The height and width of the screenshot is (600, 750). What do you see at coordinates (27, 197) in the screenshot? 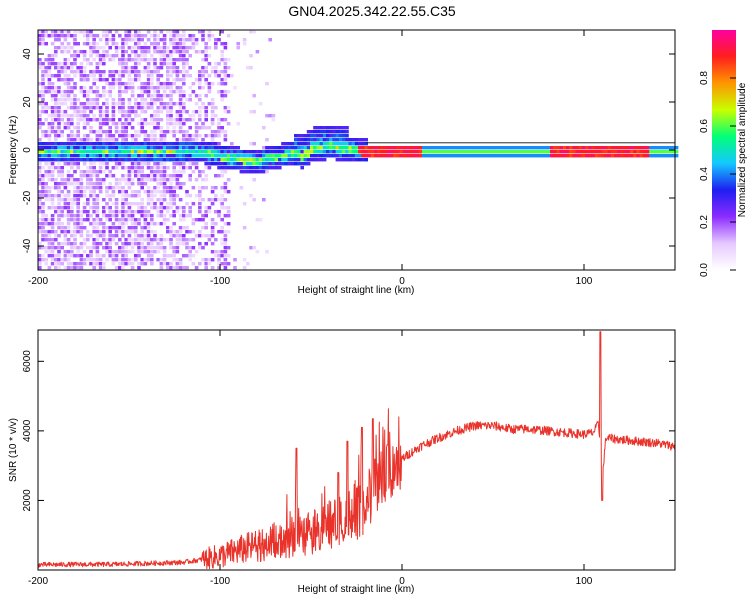
I see `y-tick-label: -20` at bounding box center [27, 197].